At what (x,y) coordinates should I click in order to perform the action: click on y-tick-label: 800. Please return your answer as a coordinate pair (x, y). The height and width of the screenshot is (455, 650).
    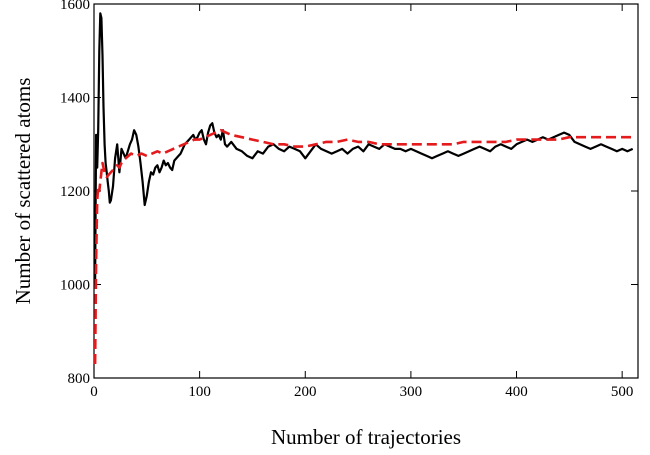
    Looking at the image, I should click on (79, 379).